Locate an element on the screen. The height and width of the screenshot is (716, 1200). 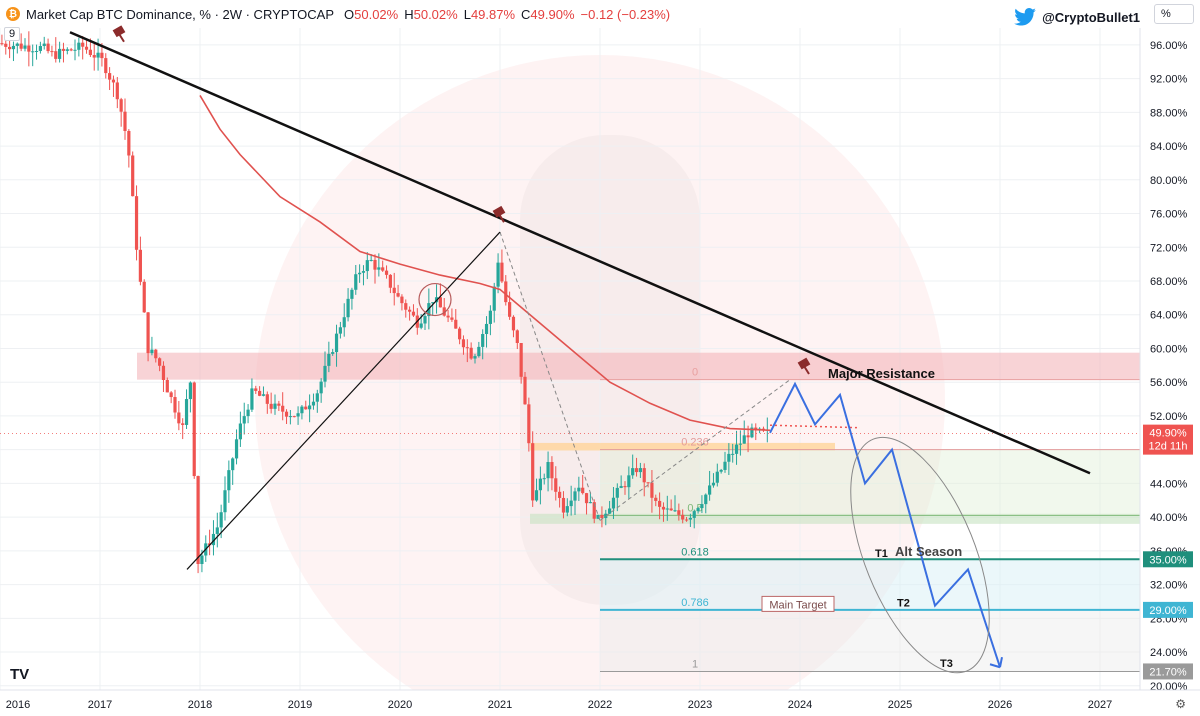
scale-button: % is located at coordinates (1174, 14).